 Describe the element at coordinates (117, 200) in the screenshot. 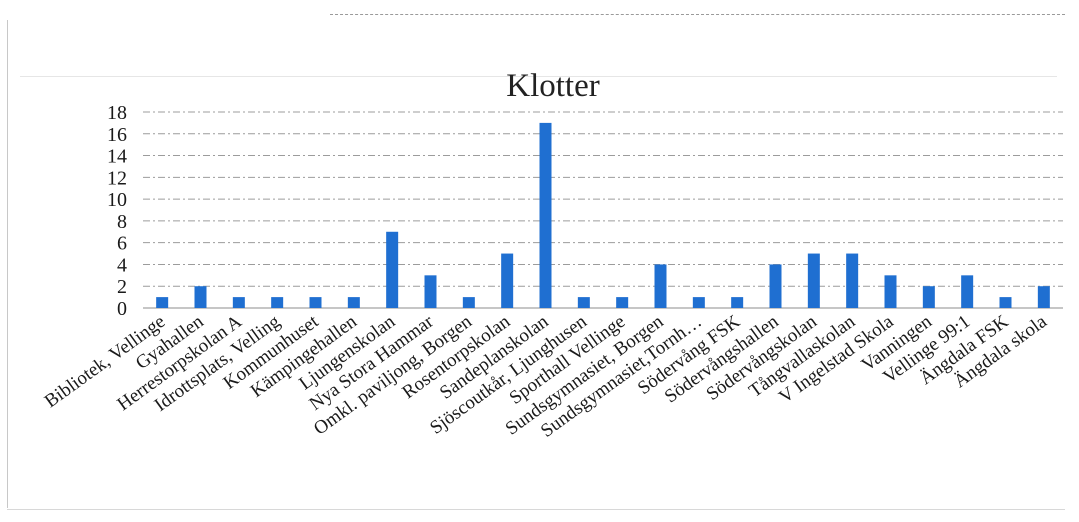

I see `y-tick-label: 10` at that location.